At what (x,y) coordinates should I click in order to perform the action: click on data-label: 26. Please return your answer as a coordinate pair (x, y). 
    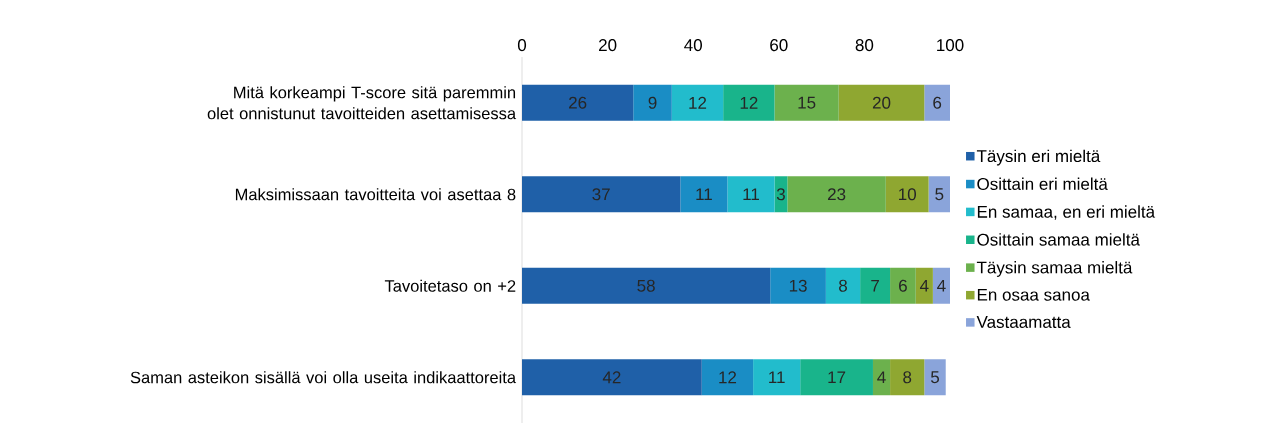
    Looking at the image, I should click on (578, 102).